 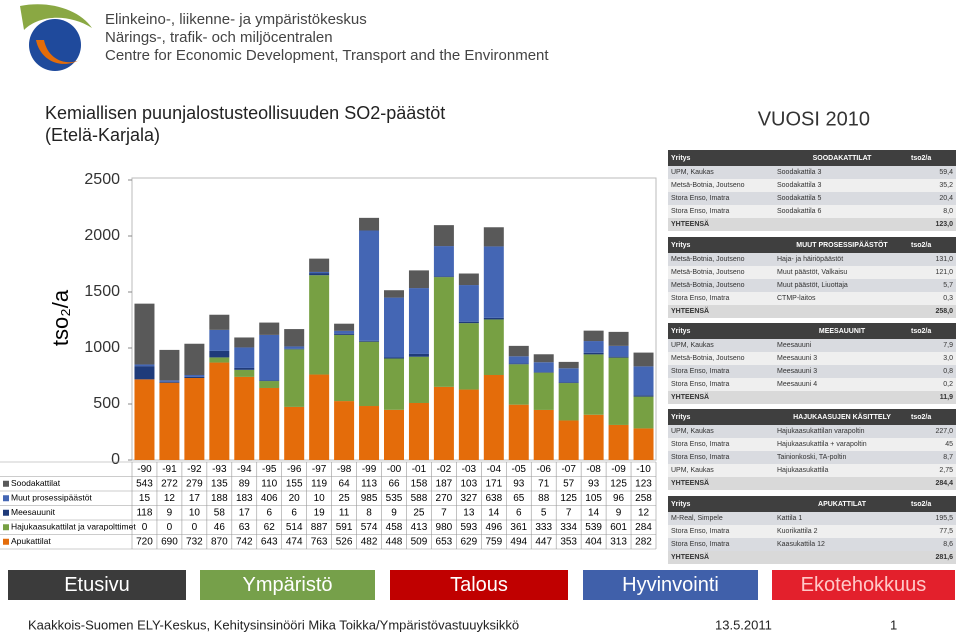 I want to click on c2: 59,4, so click(x=946, y=172).